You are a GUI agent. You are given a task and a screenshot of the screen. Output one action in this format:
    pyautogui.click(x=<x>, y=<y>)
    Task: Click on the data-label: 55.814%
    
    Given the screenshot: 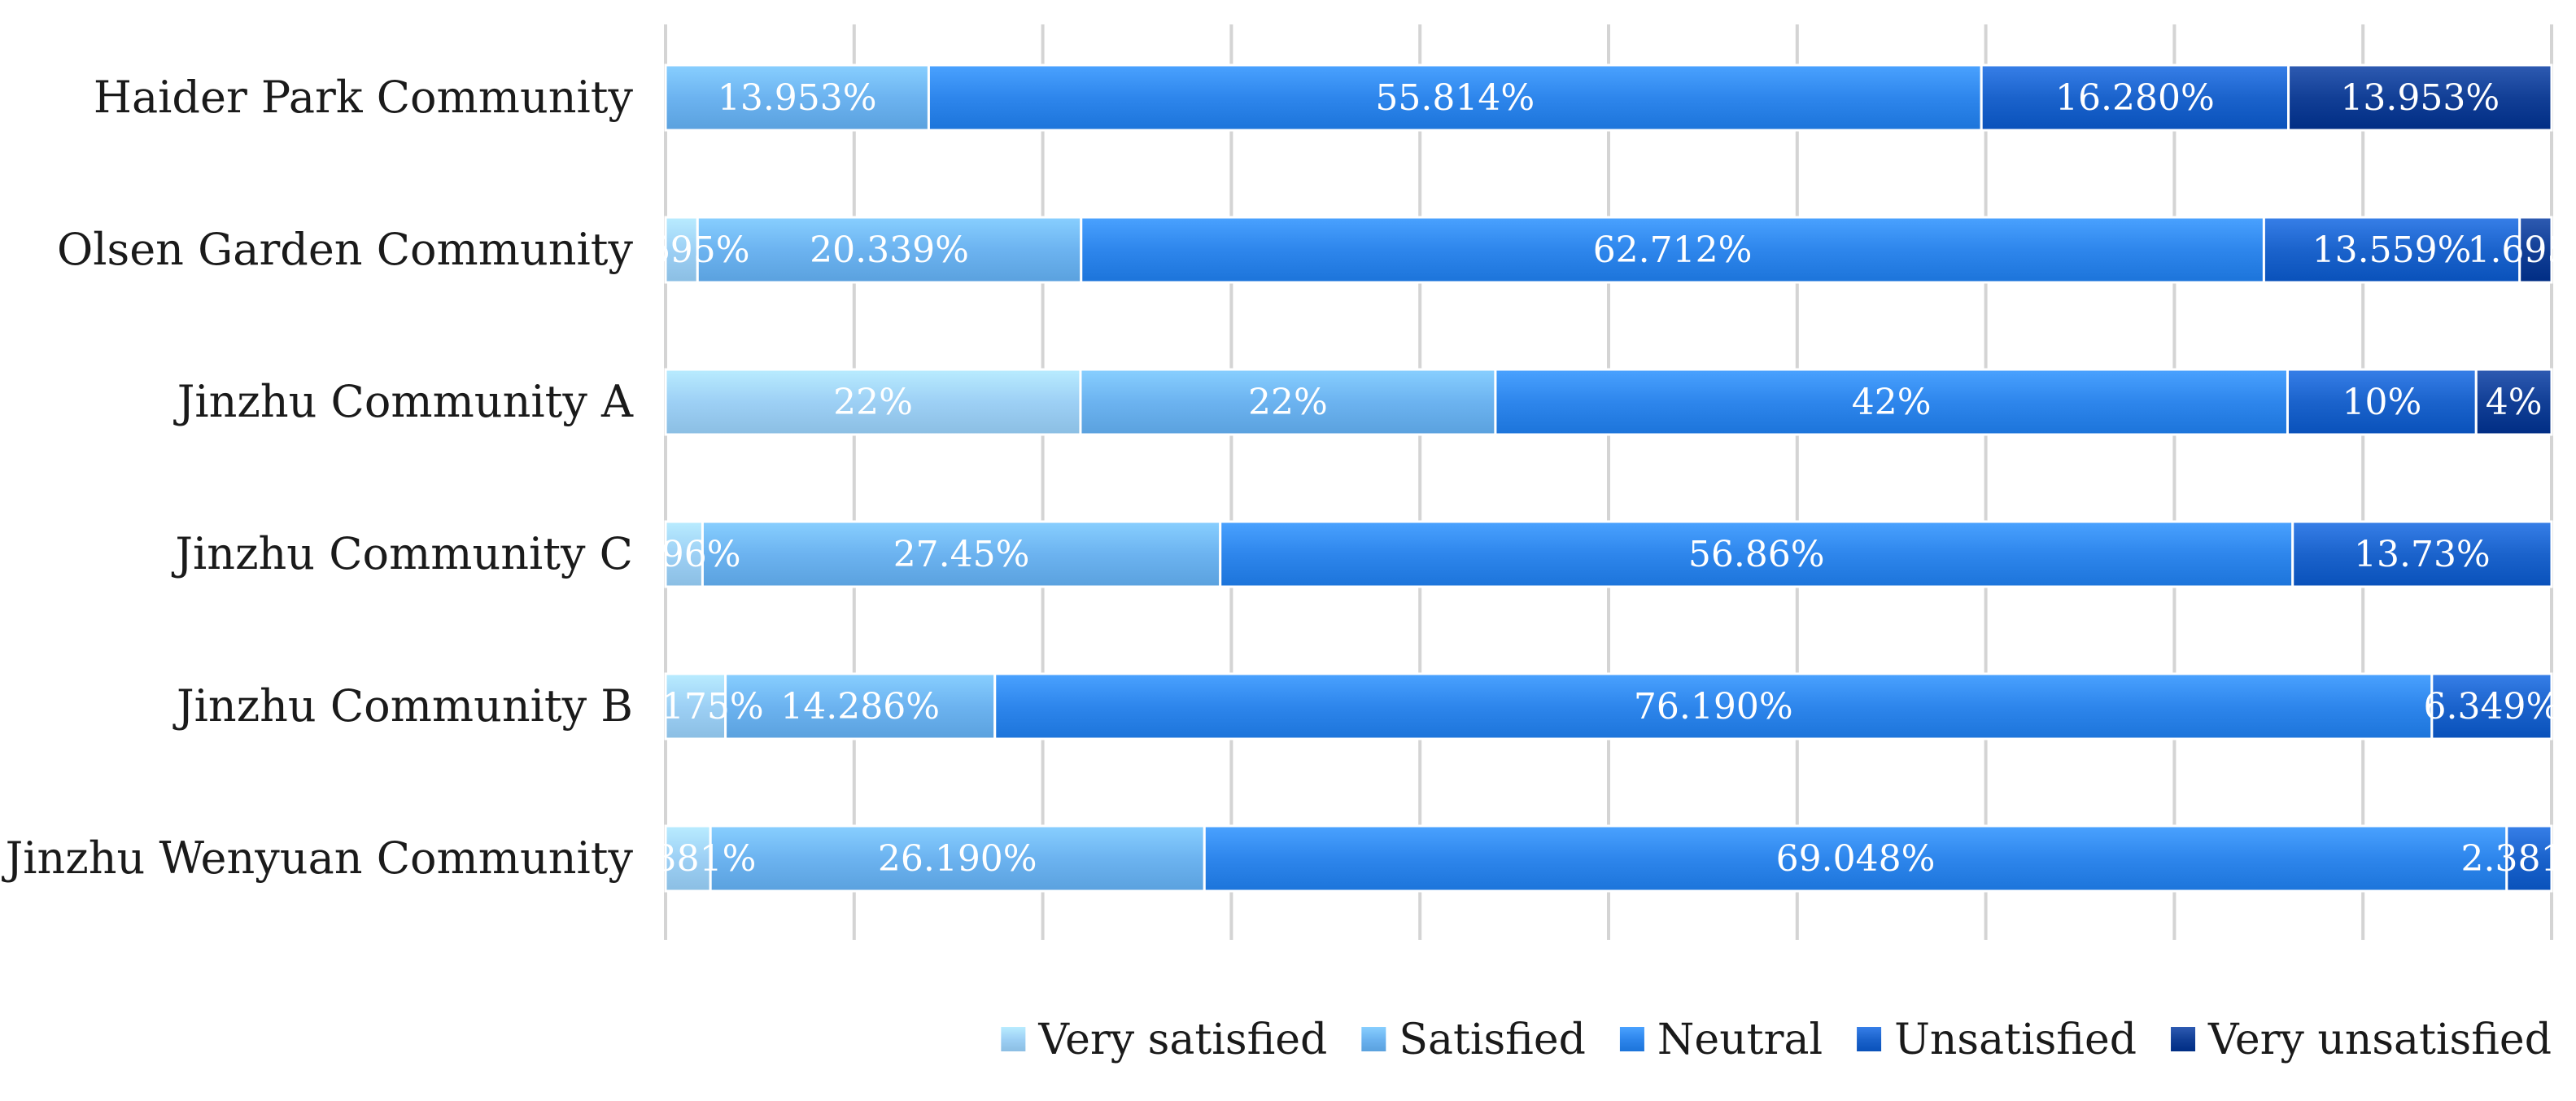 What is the action you would take?
    pyautogui.click(x=1455, y=98)
    